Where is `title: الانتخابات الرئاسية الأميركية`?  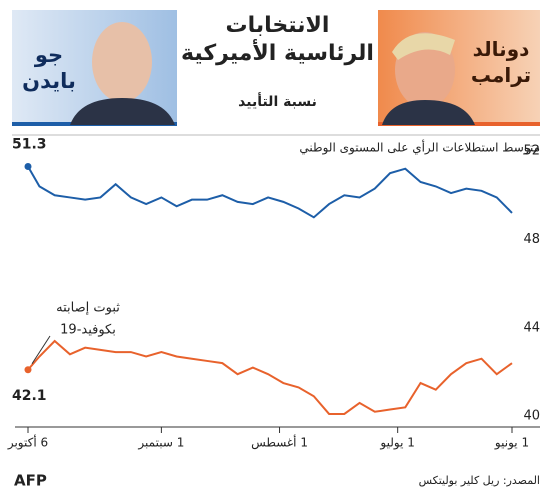
title: الانتخابات الرئاسية الأميركية is located at coordinates (277, 39).